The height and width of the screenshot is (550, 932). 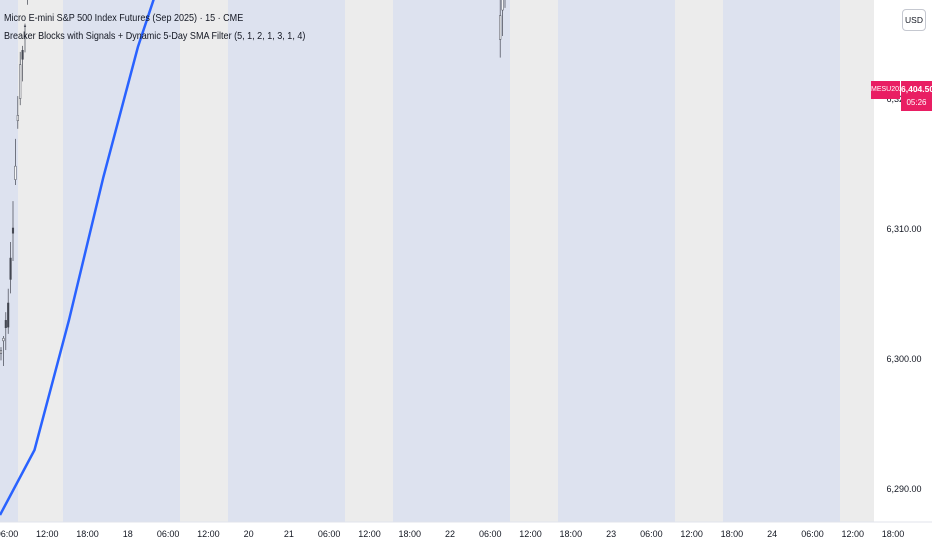 I want to click on time-tick-label: 24, so click(x=772, y=534).